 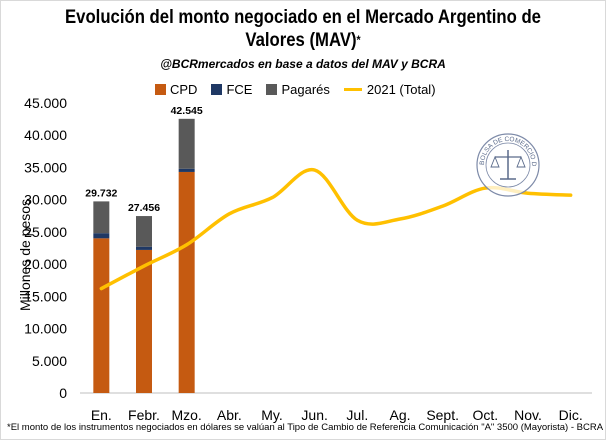 I want to click on legend-item-total: 2021 (Total), so click(x=389, y=89).